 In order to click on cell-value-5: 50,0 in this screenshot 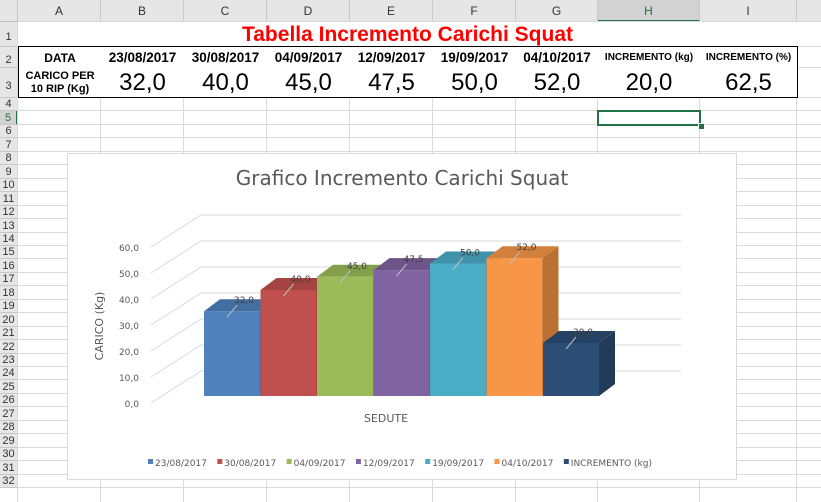, I will do `click(475, 83)`.